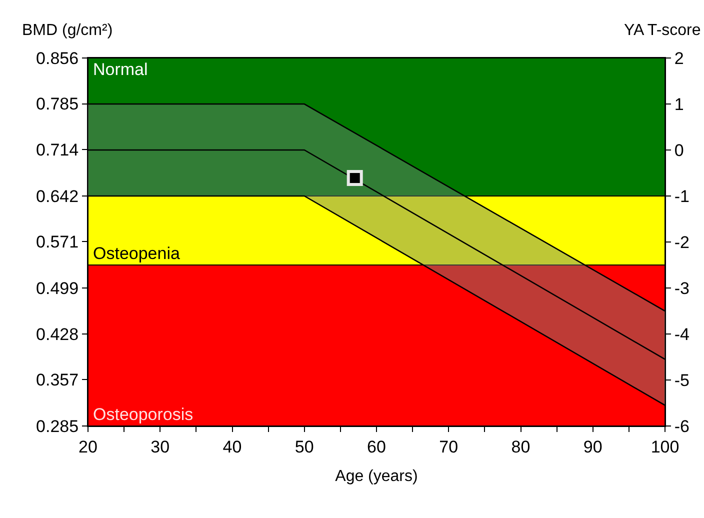 The width and height of the screenshot is (704, 518). I want to click on x-tick-label: 90, so click(592, 446).